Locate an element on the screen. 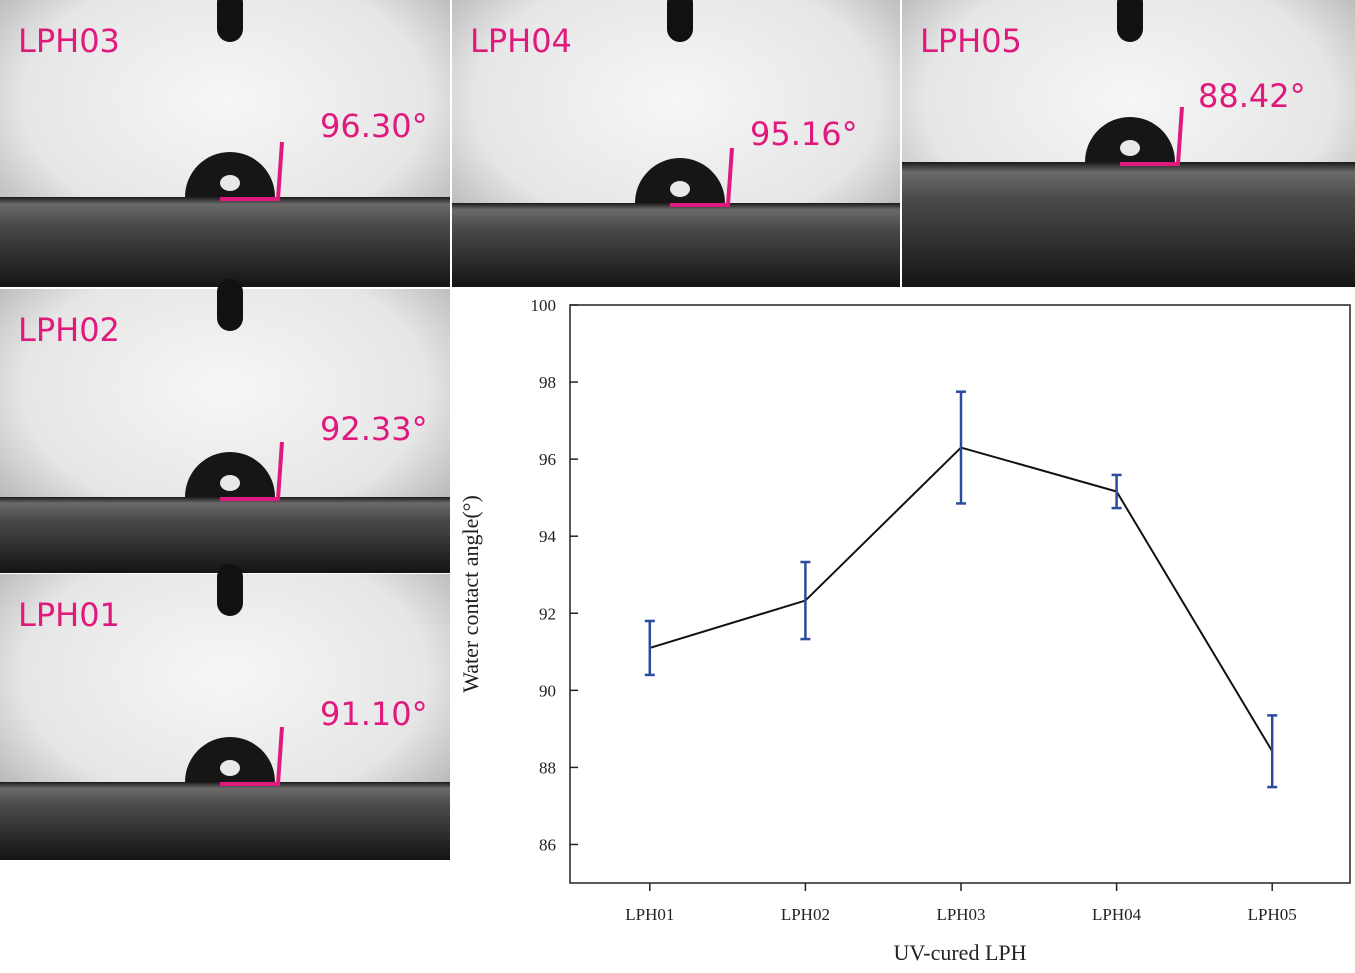  y-tick-label: 88 is located at coordinates (547, 767).